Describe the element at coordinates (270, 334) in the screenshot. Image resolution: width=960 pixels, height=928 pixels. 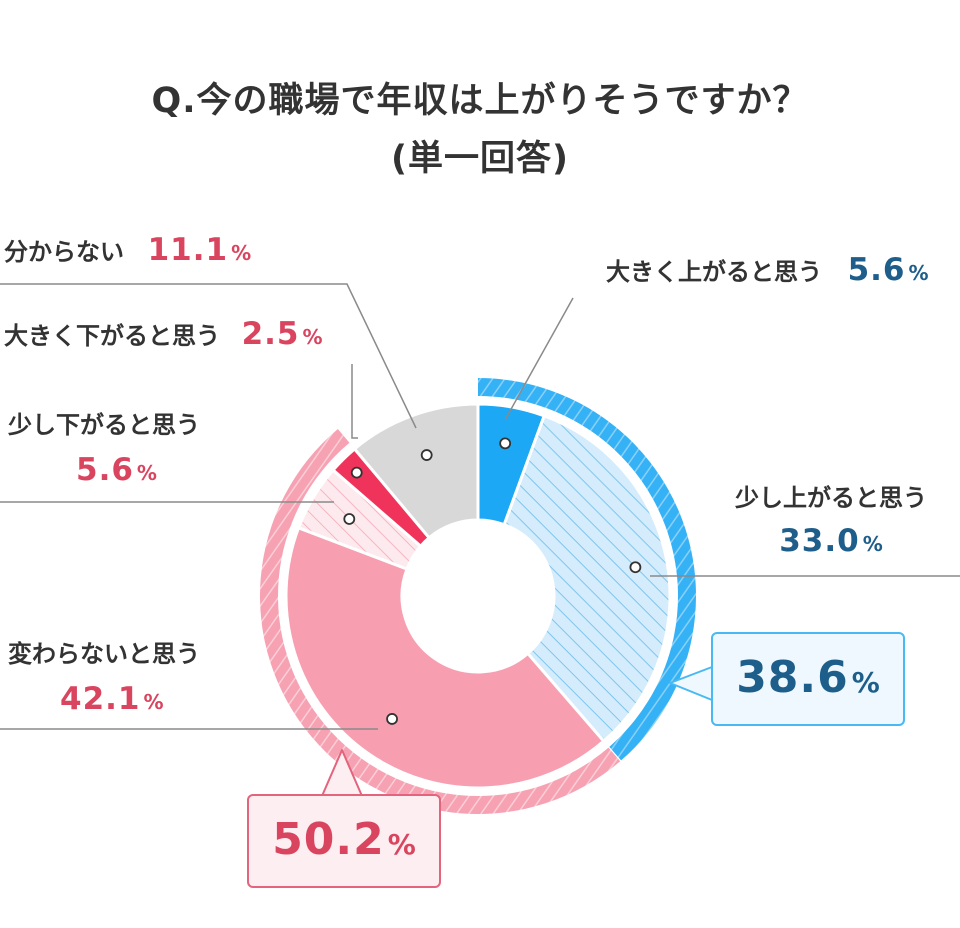
I see `label-s4-value: 2.5` at that location.